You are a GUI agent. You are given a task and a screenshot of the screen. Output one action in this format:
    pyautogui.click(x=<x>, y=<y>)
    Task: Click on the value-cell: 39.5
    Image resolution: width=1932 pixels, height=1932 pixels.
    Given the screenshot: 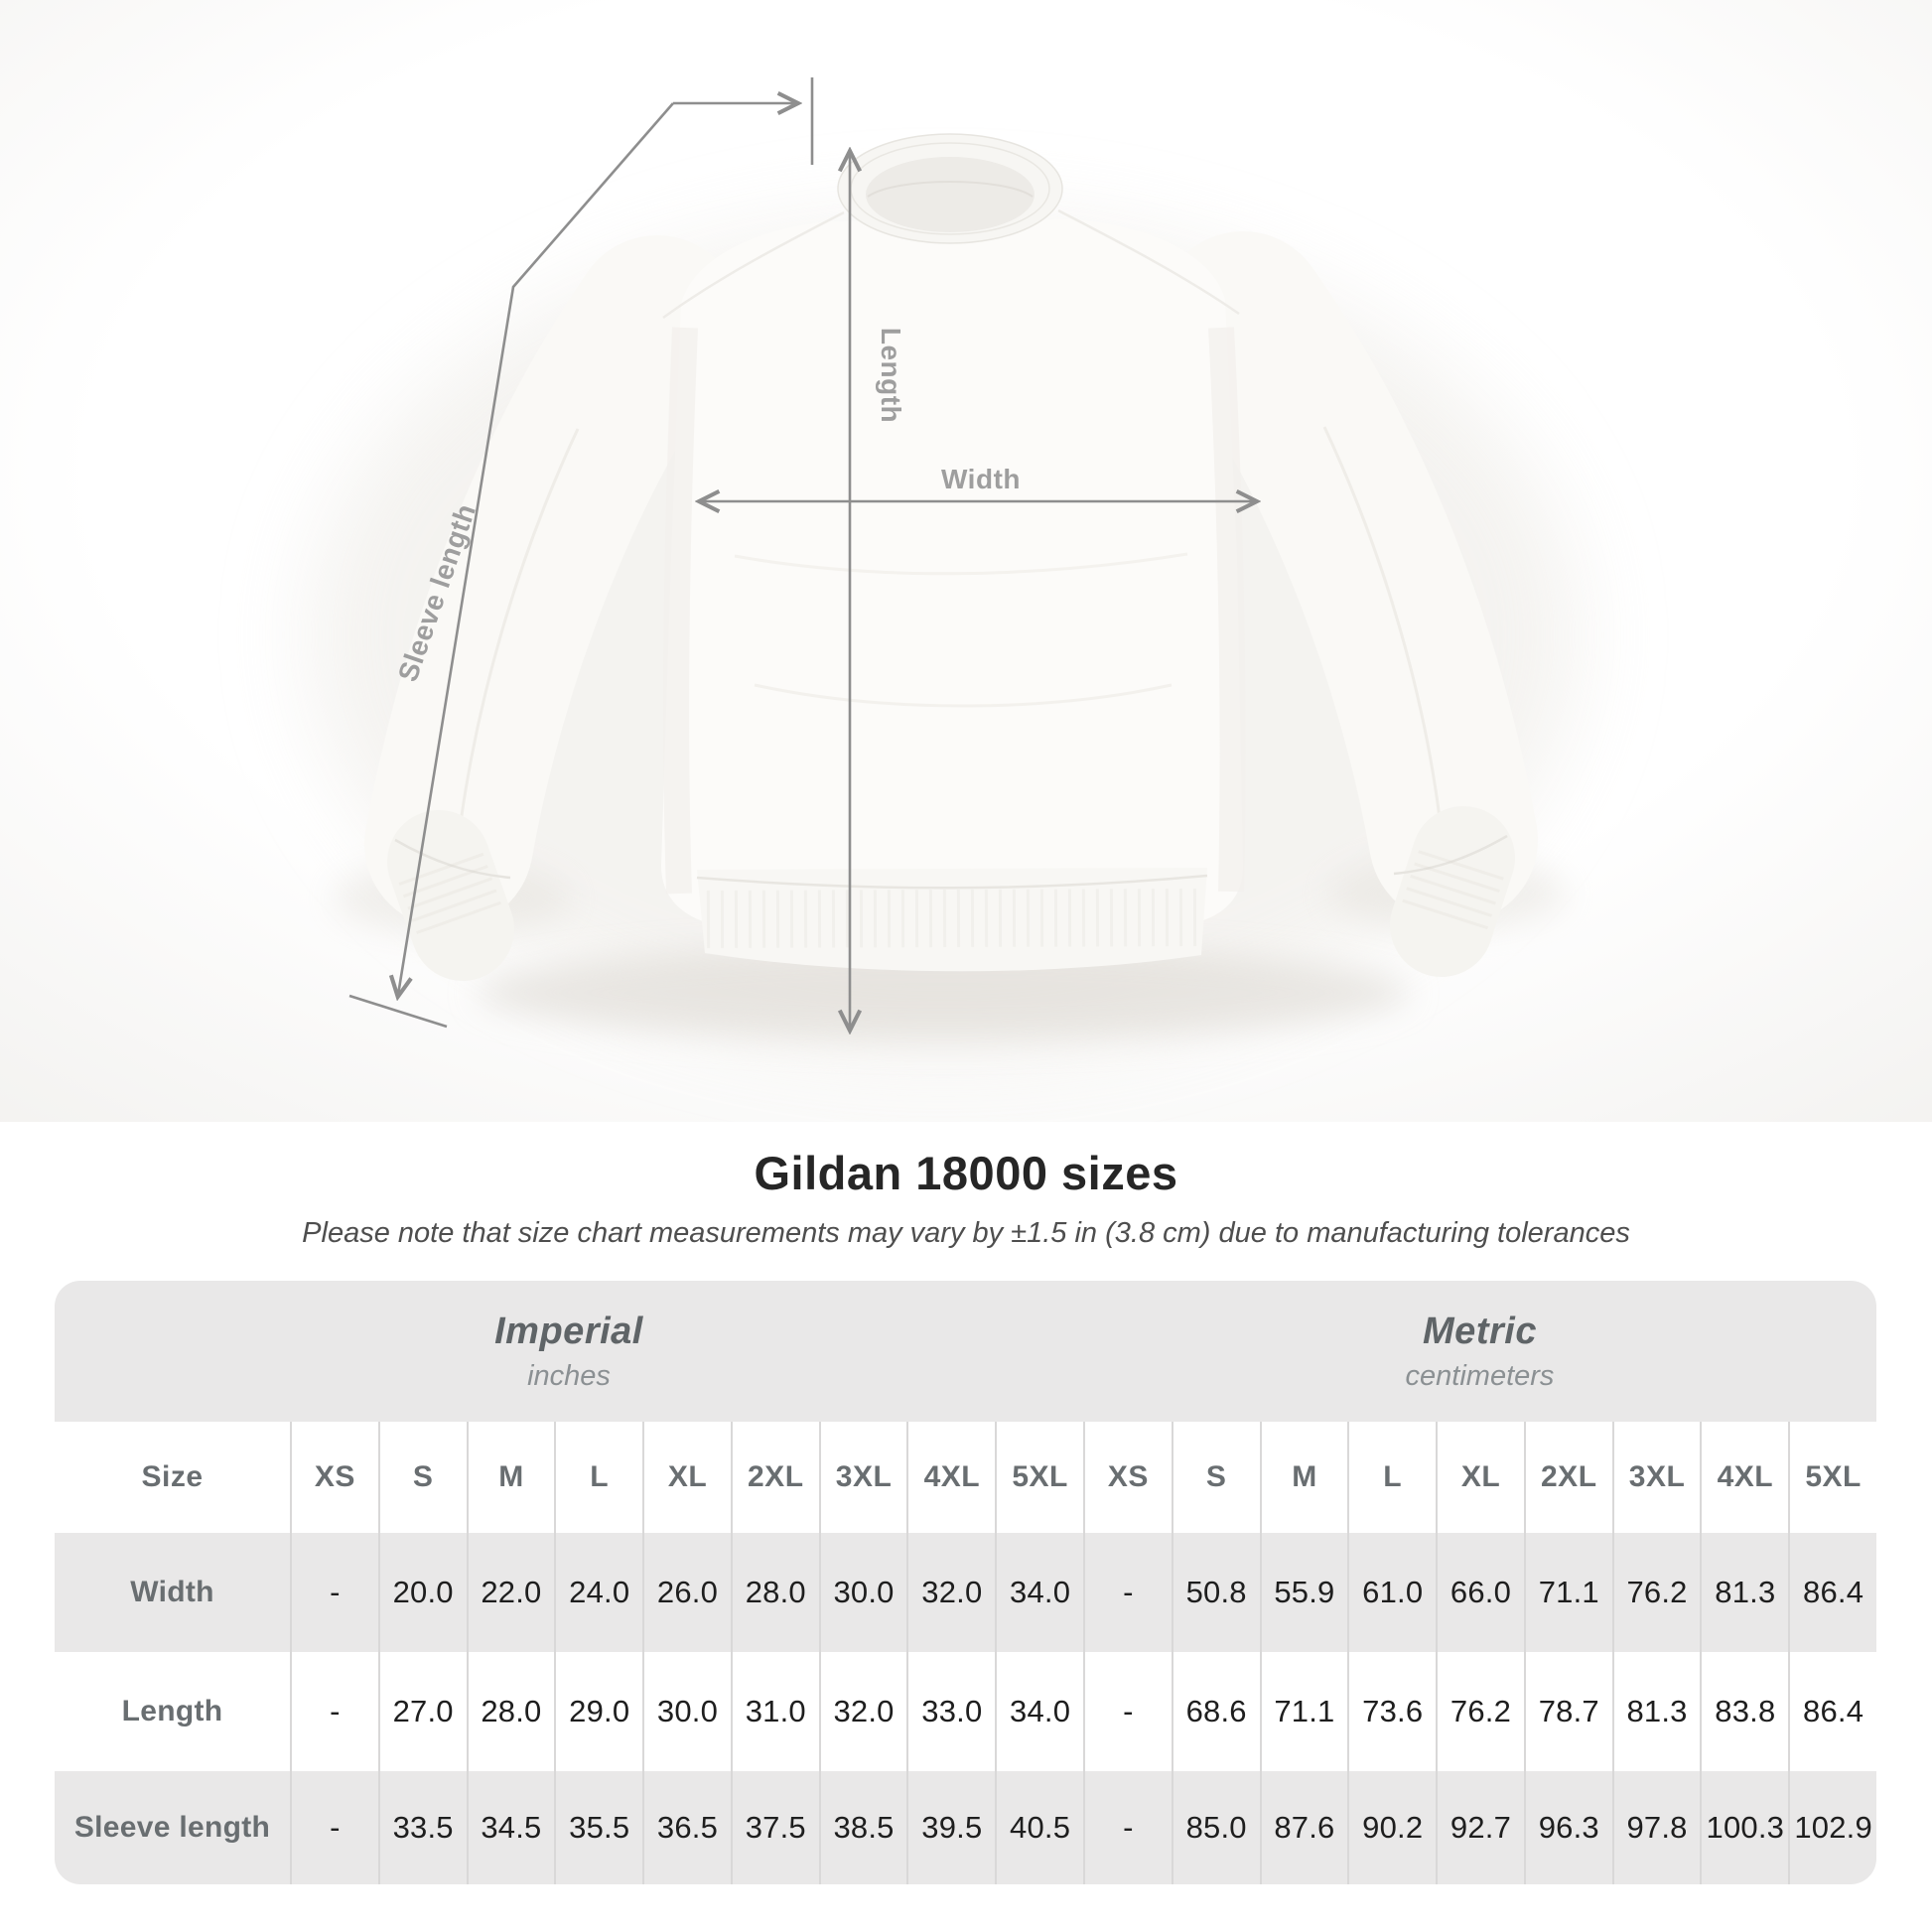 What is the action you would take?
    pyautogui.click(x=951, y=1828)
    